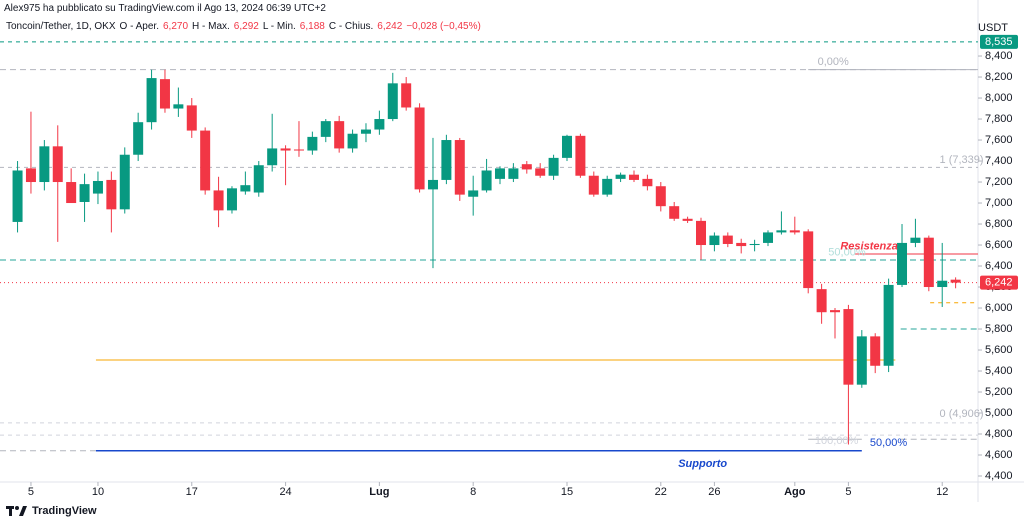  What do you see at coordinates (795, 492) in the screenshot?
I see `x-tick-label: Ago` at bounding box center [795, 492].